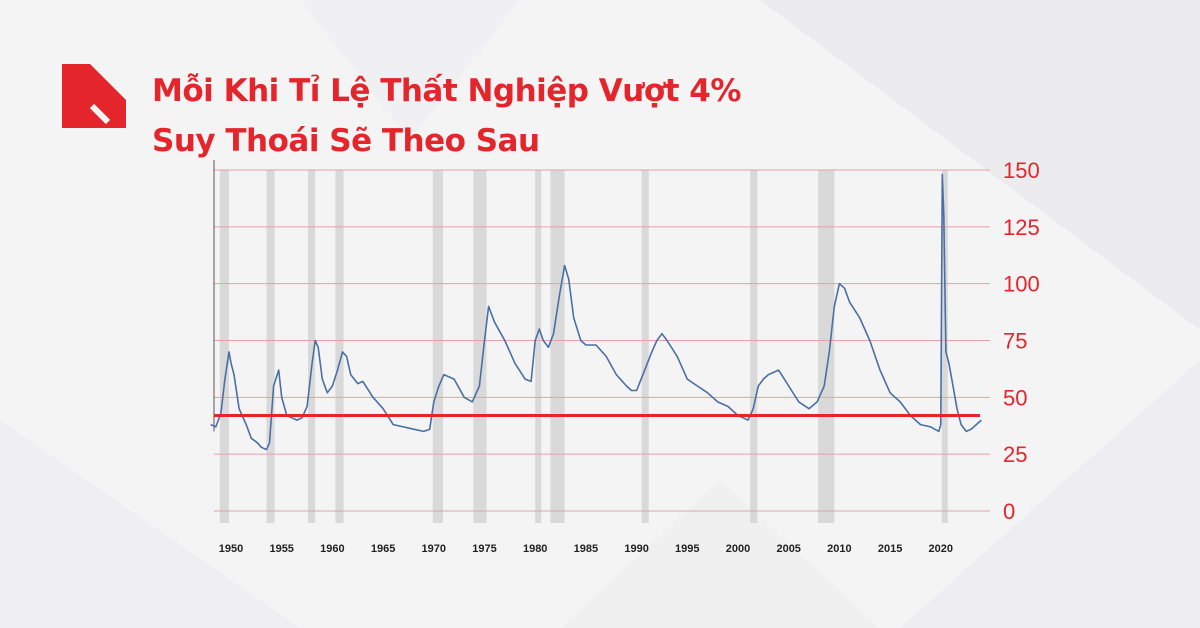 This screenshot has width=1200, height=628. Describe the element at coordinates (890, 549) in the screenshot. I see `x-tick-label-2015: 2015` at that location.